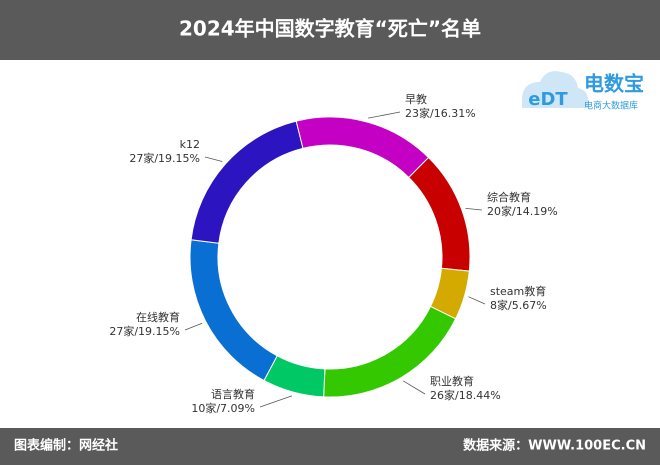 The width and height of the screenshot is (660, 465). What do you see at coordinates (509, 197) in the screenshot?
I see `slice-category: 综合教育` at bounding box center [509, 197].